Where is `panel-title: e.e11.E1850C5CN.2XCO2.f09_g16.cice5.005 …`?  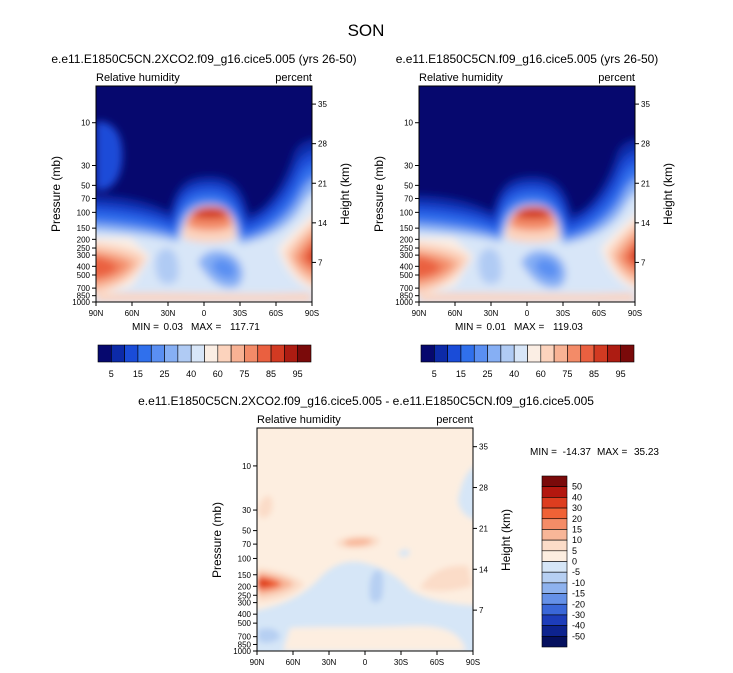
panel-title: e.e11.E1850C5CN.2XCO2.f09_g16.cice5.005 … is located at coordinates (366, 401).